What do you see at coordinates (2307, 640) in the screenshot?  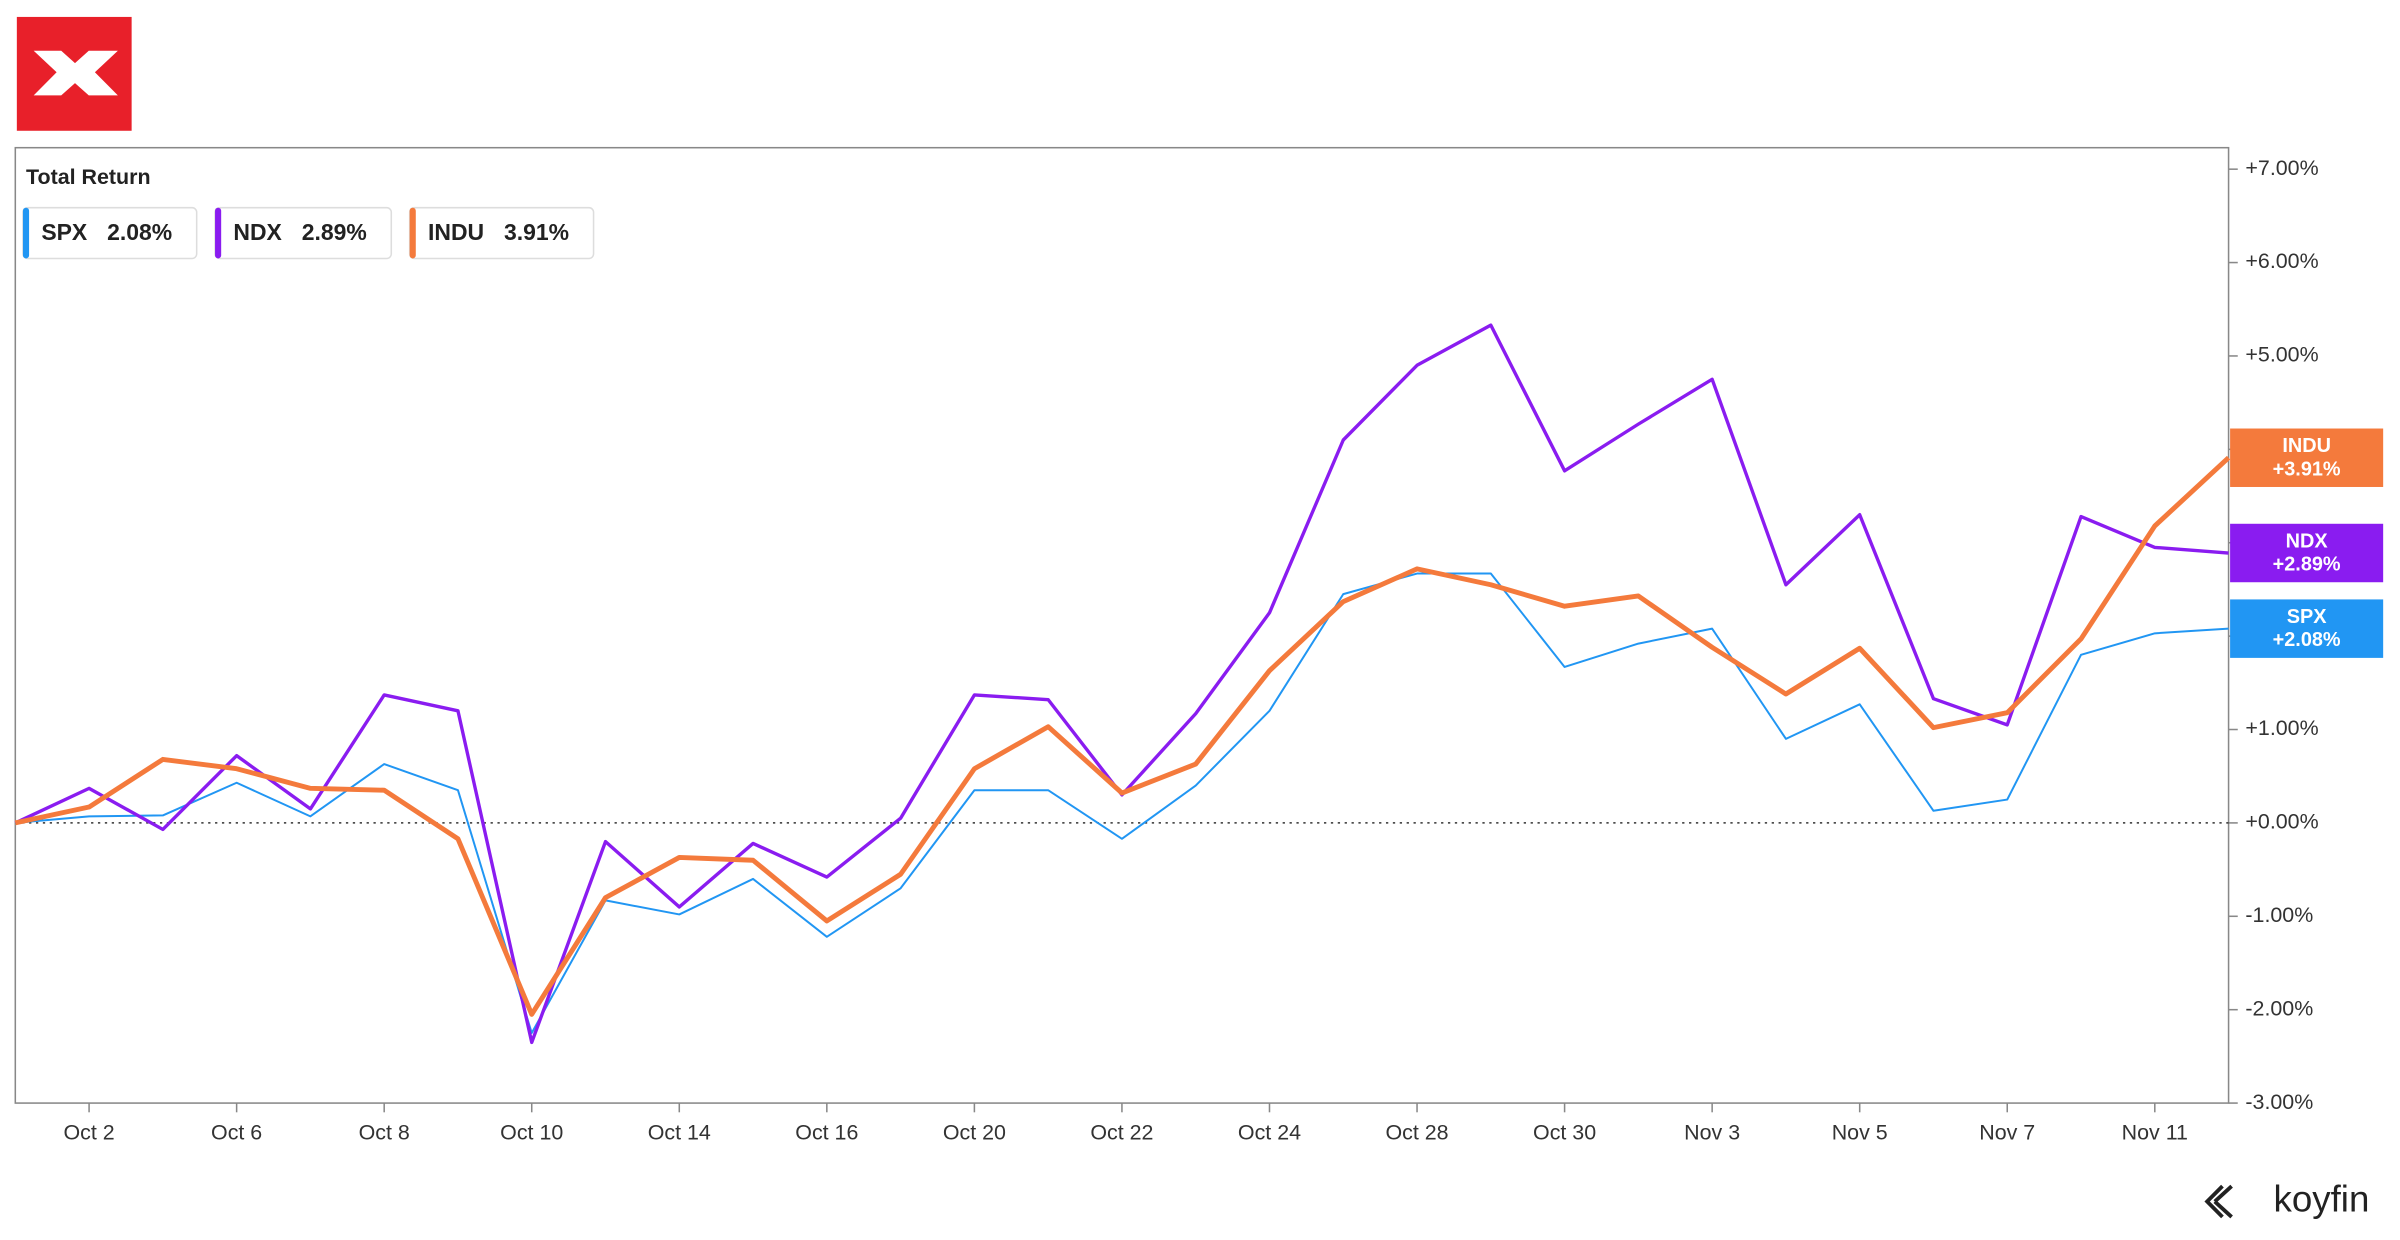 I see `end-tag-value: +2.08%` at bounding box center [2307, 640].